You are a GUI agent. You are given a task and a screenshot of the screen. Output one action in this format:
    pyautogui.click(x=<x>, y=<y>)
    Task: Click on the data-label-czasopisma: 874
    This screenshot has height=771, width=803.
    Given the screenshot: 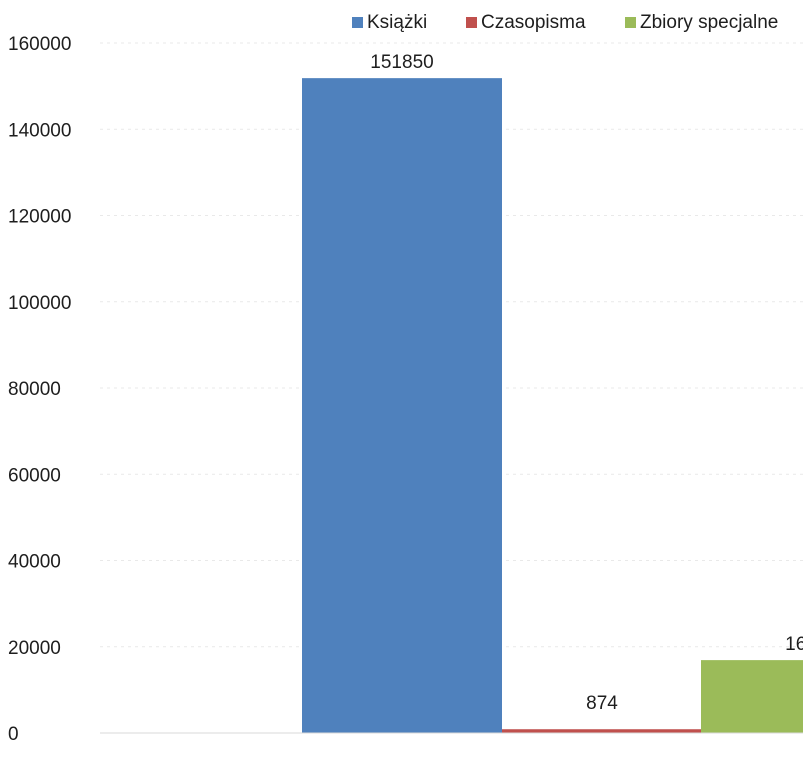 What is the action you would take?
    pyautogui.click(x=602, y=703)
    